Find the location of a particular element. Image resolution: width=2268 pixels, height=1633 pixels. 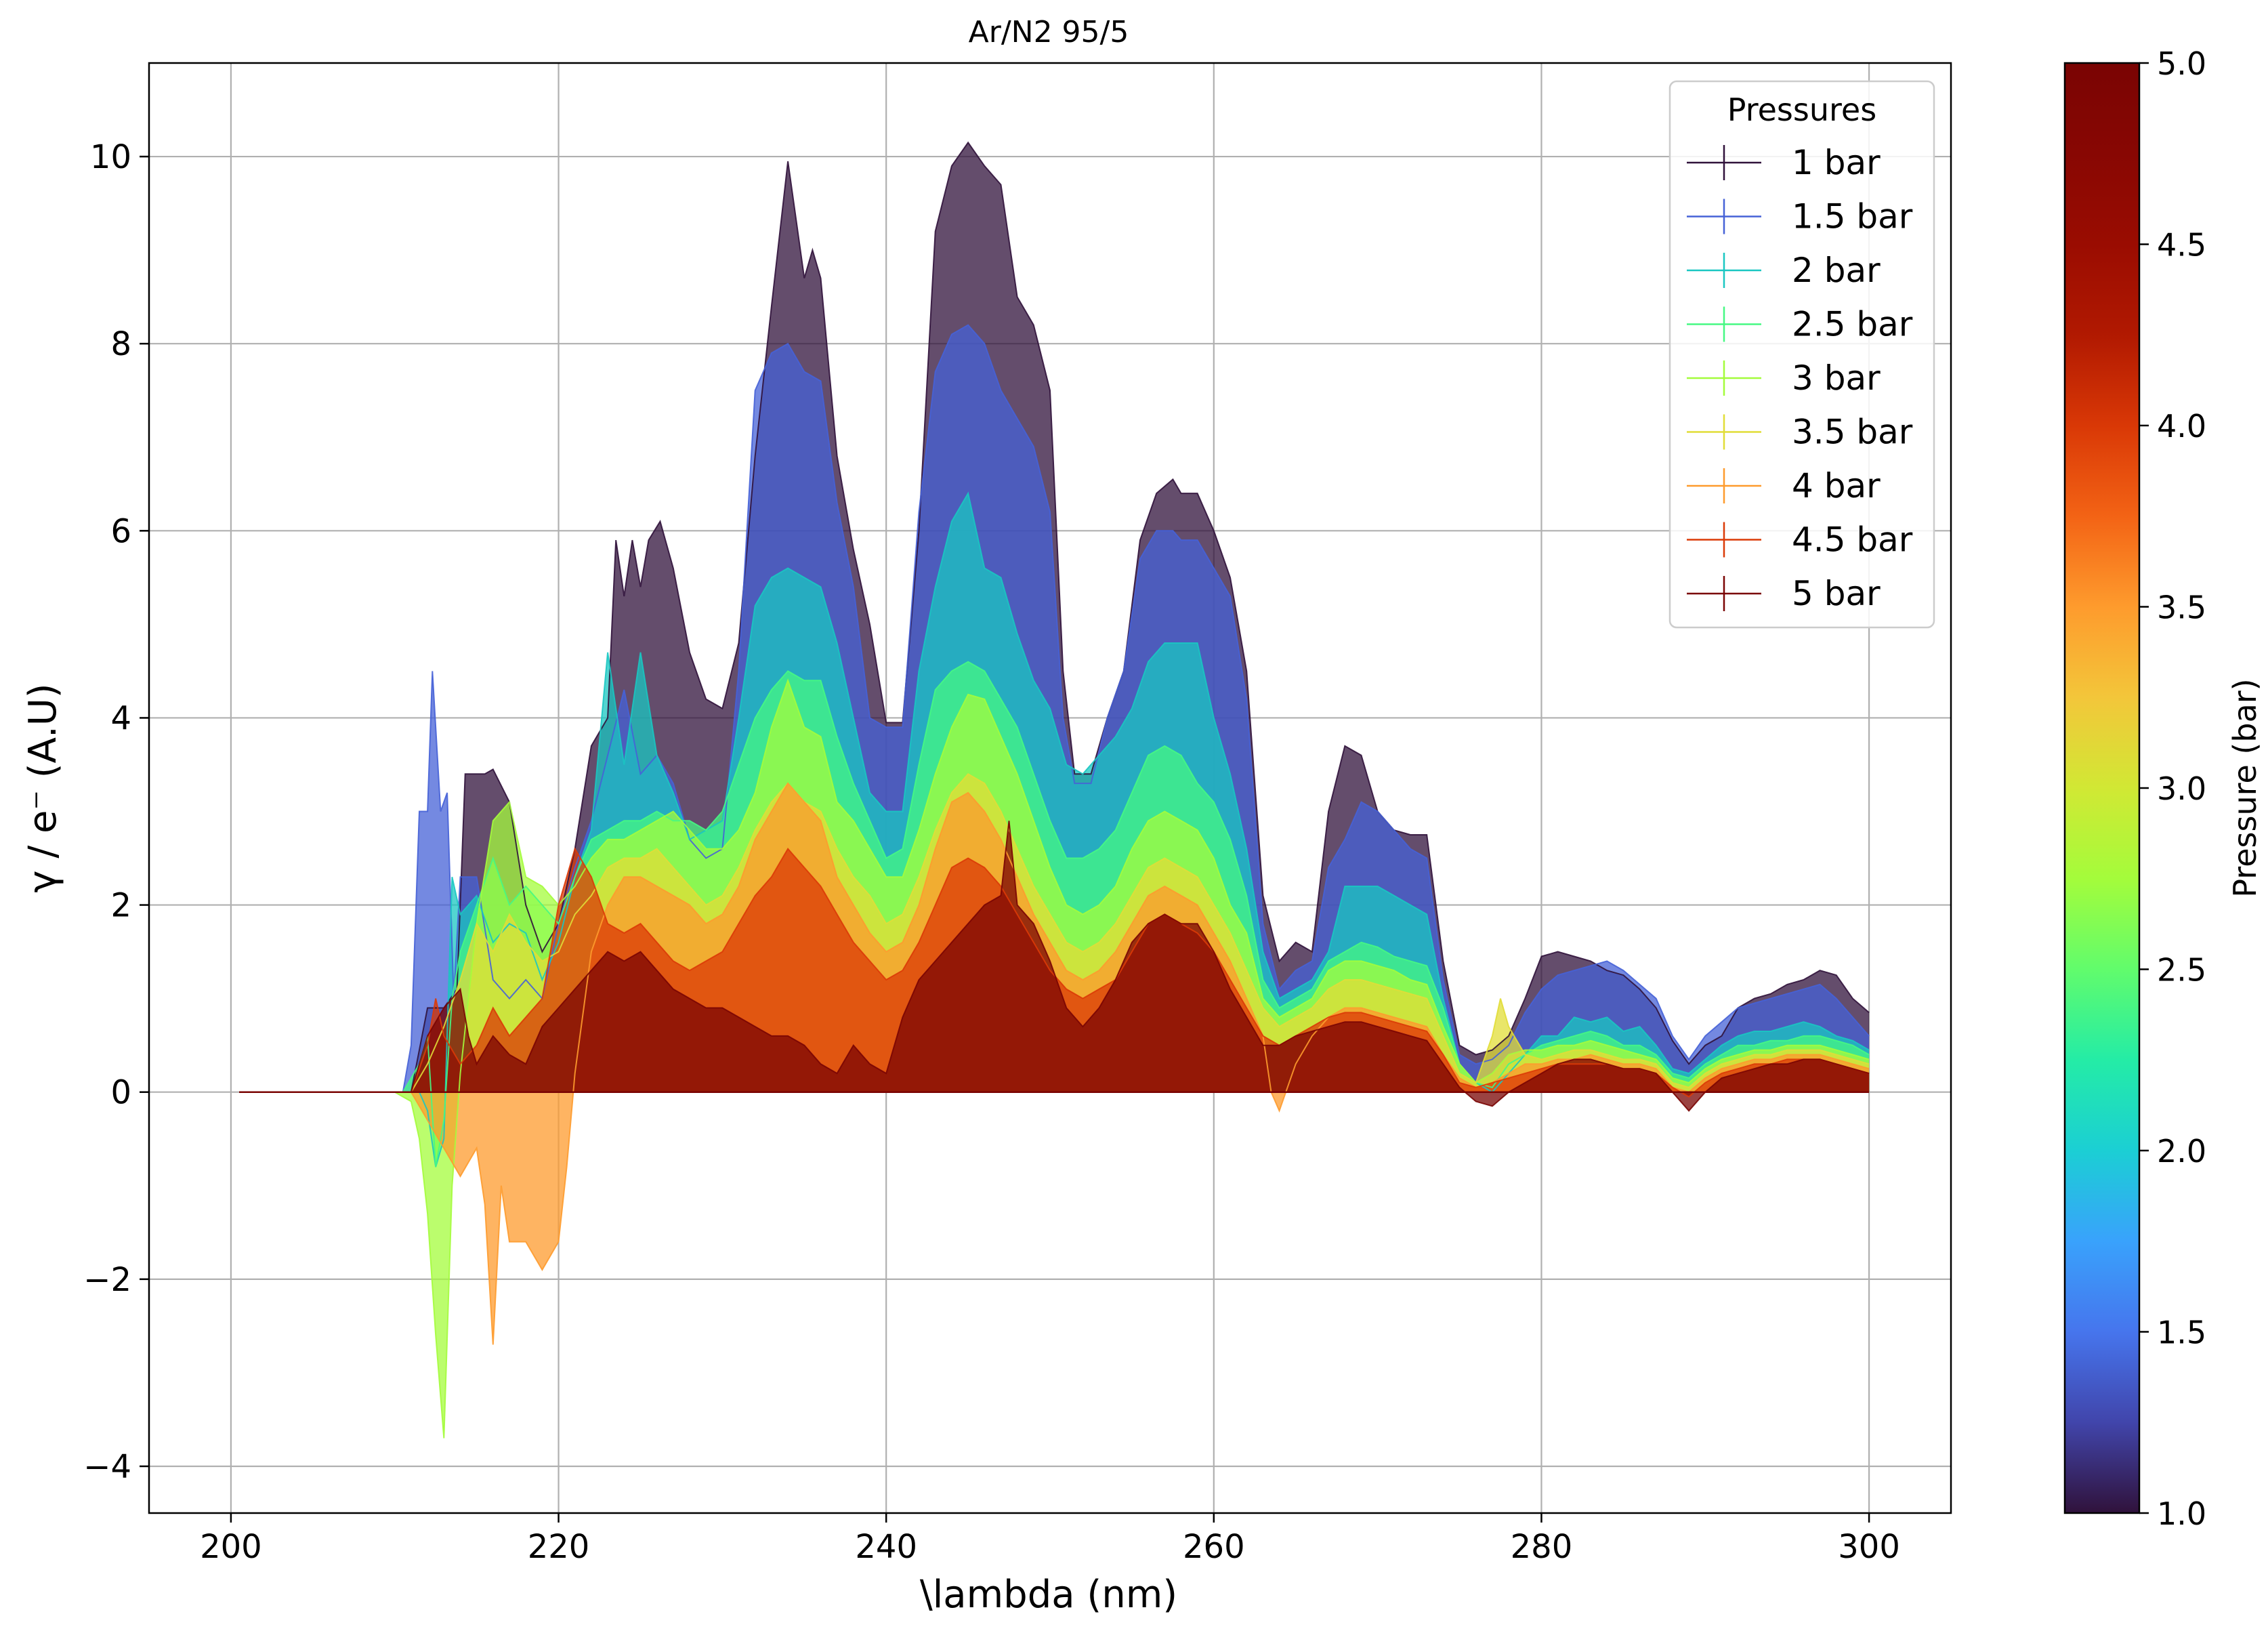

legend-label: 3 bar is located at coordinates (1836, 378).